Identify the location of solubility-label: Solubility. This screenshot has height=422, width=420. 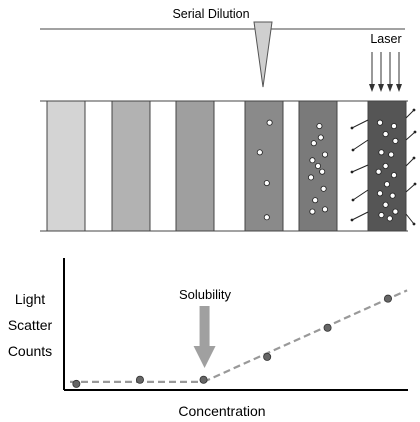
(205, 294).